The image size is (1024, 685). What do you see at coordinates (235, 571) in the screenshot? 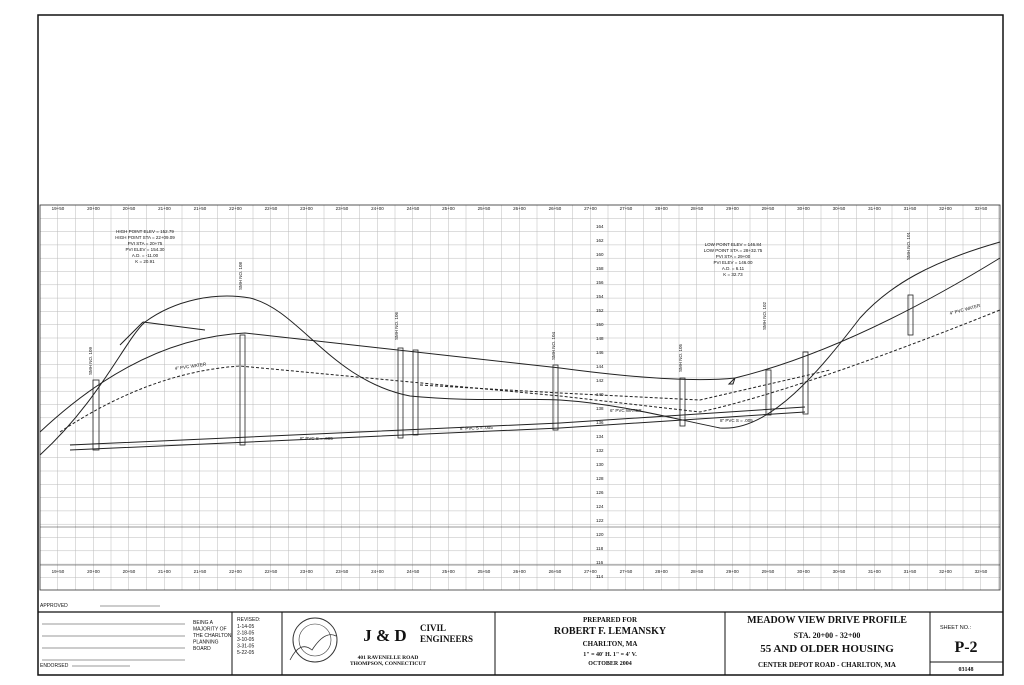
I see `station-label: 22+00` at bounding box center [235, 571].